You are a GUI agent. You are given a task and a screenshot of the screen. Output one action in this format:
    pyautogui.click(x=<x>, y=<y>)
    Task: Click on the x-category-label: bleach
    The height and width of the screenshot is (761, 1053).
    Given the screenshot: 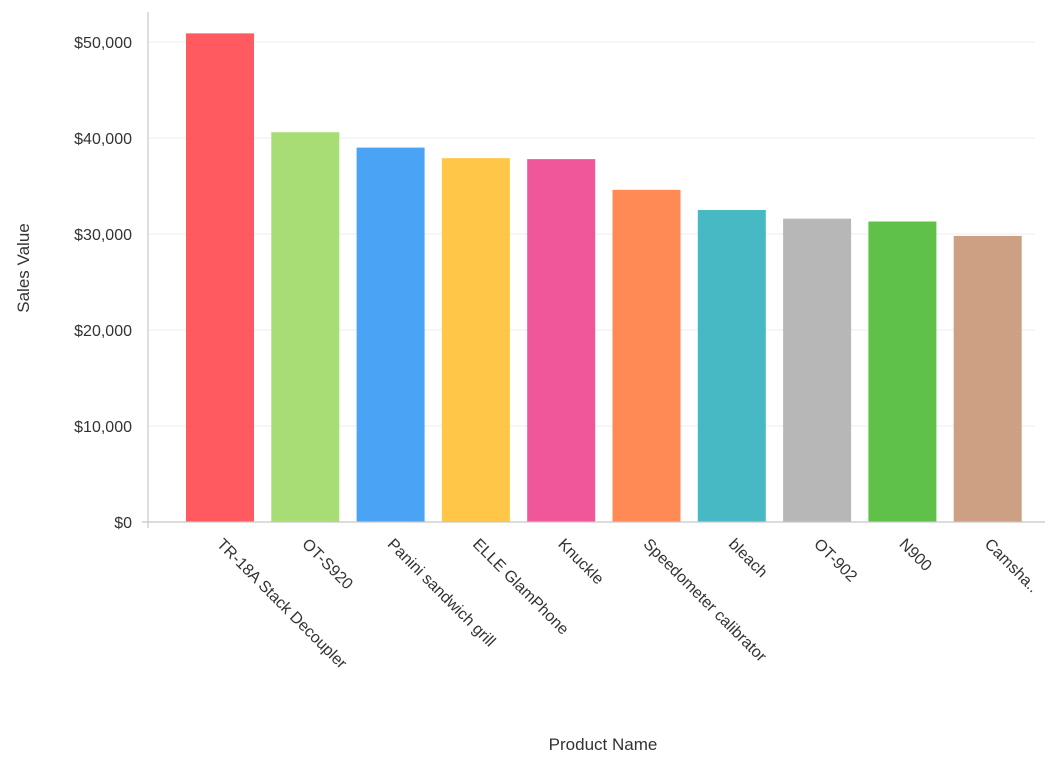 What is the action you would take?
    pyautogui.click(x=747, y=558)
    